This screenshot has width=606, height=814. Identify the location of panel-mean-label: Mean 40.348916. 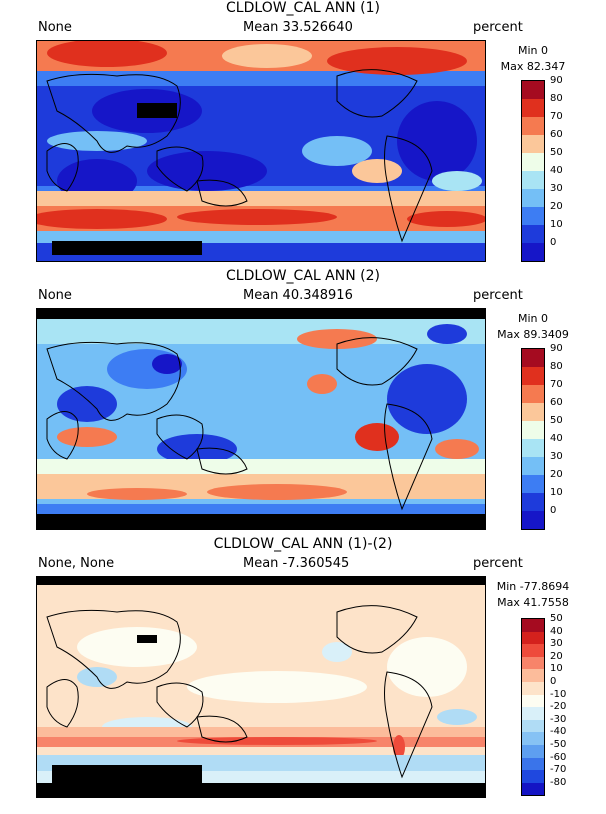
(298, 295).